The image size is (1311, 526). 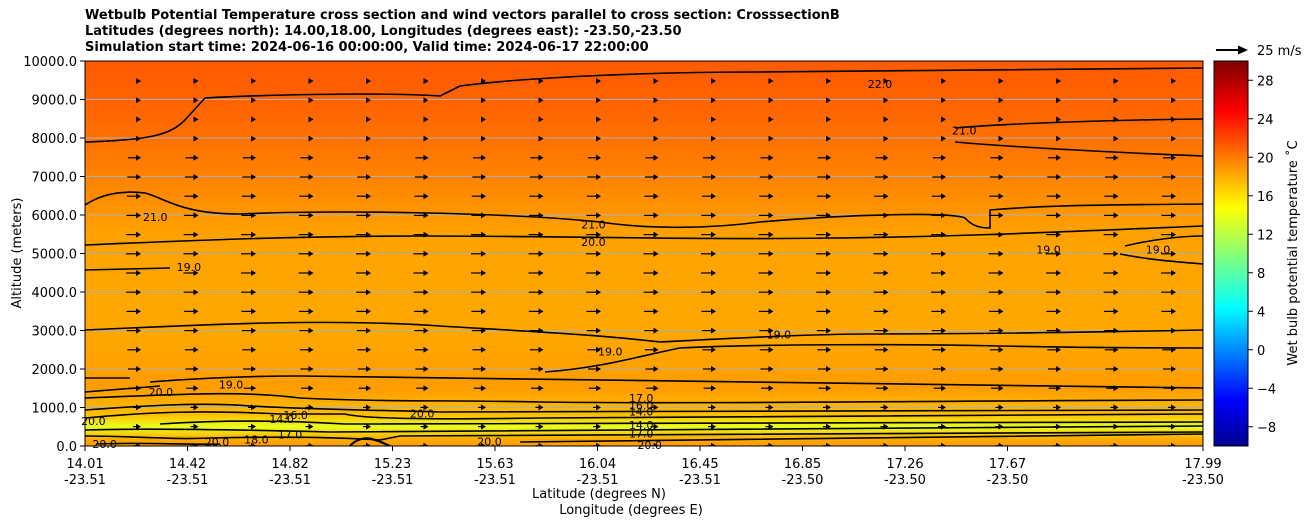 I want to click on contour-label: 17.0, so click(x=641, y=398).